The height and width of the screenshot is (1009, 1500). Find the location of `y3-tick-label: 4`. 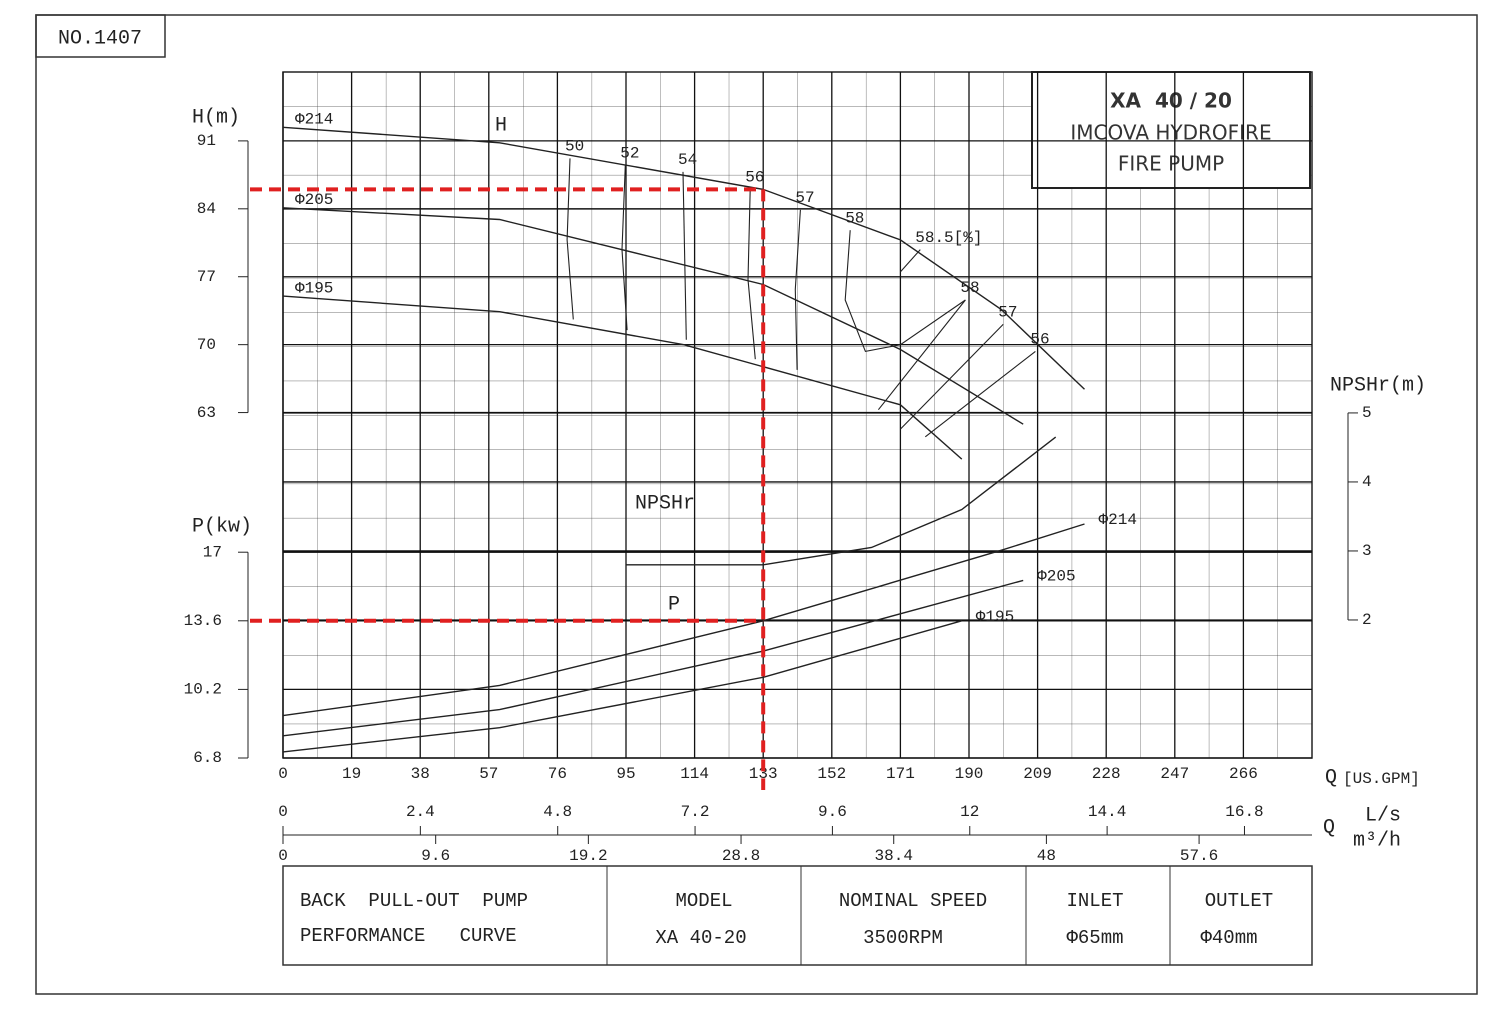

y3-tick-label: 4 is located at coordinates (1367, 482).